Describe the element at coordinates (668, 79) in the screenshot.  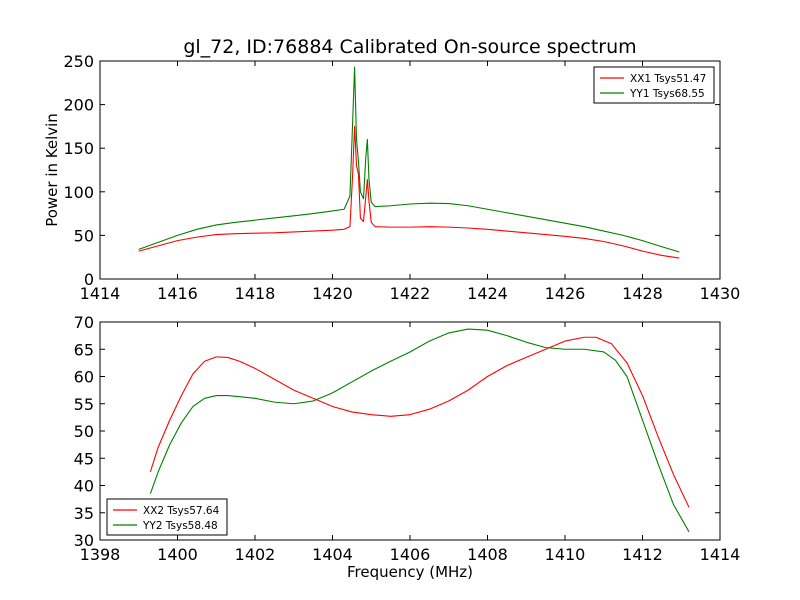
I see `legend-label: XX1 Tsys51.47` at that location.